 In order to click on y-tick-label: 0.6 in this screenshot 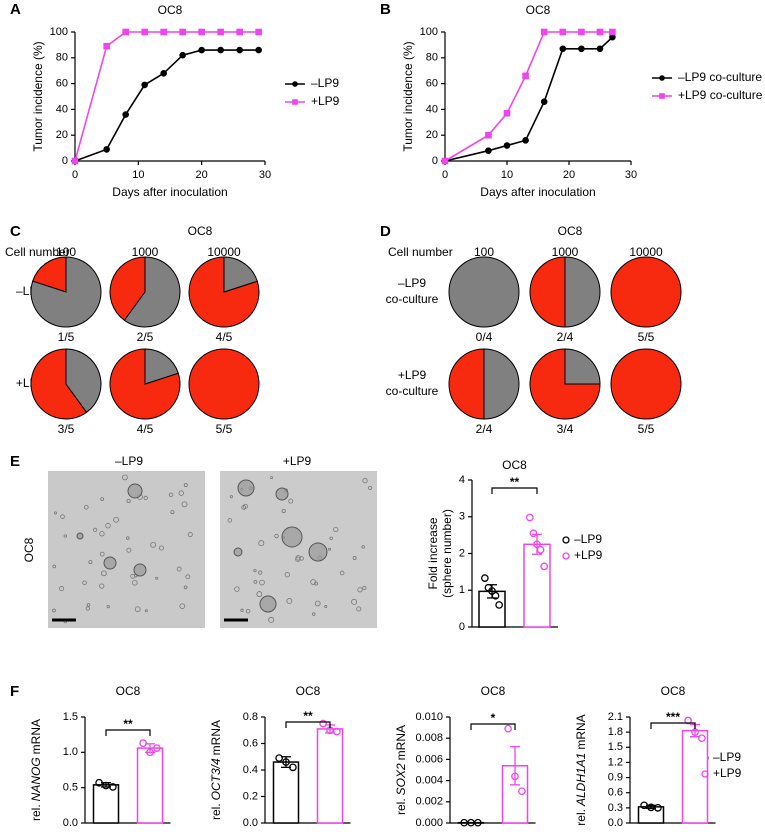, I will do `click(615, 793)`.